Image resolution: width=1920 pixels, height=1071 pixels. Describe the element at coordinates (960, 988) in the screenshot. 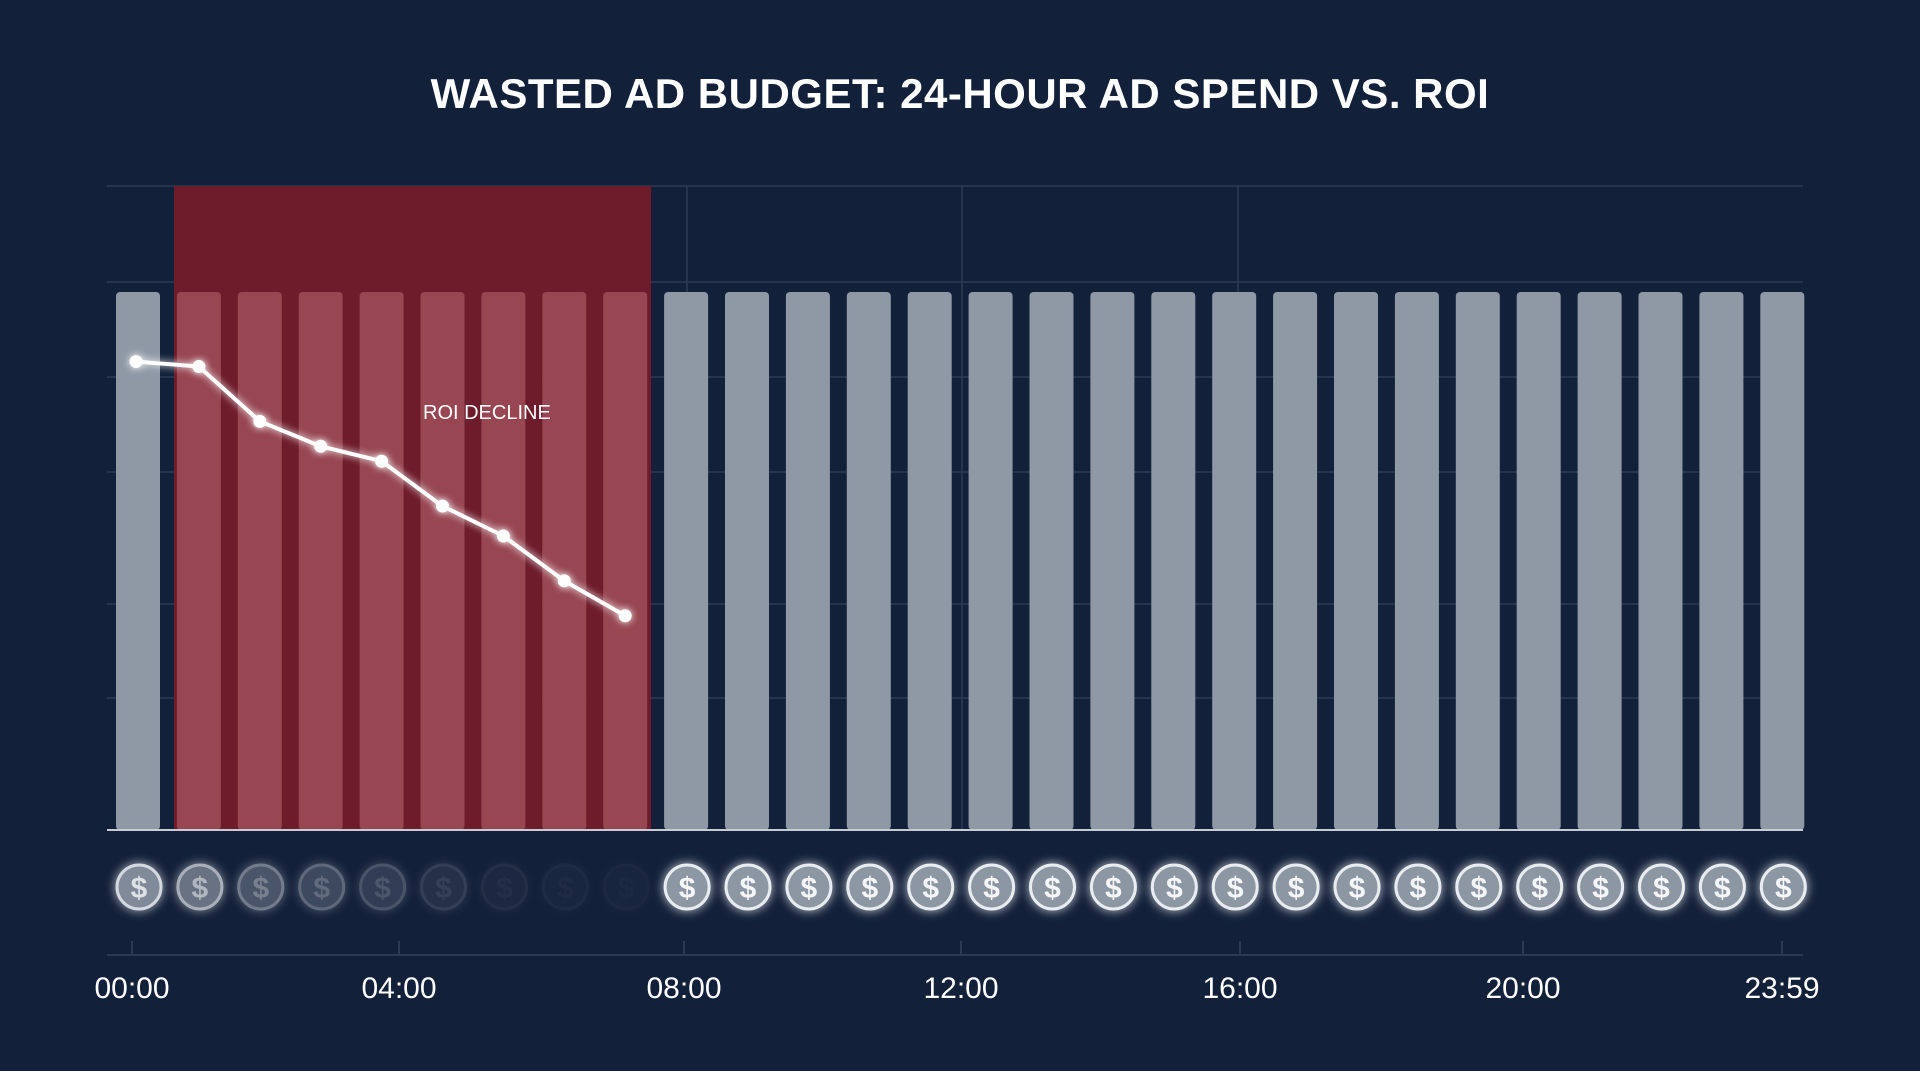

I see `x-tick-label: 12:00` at that location.